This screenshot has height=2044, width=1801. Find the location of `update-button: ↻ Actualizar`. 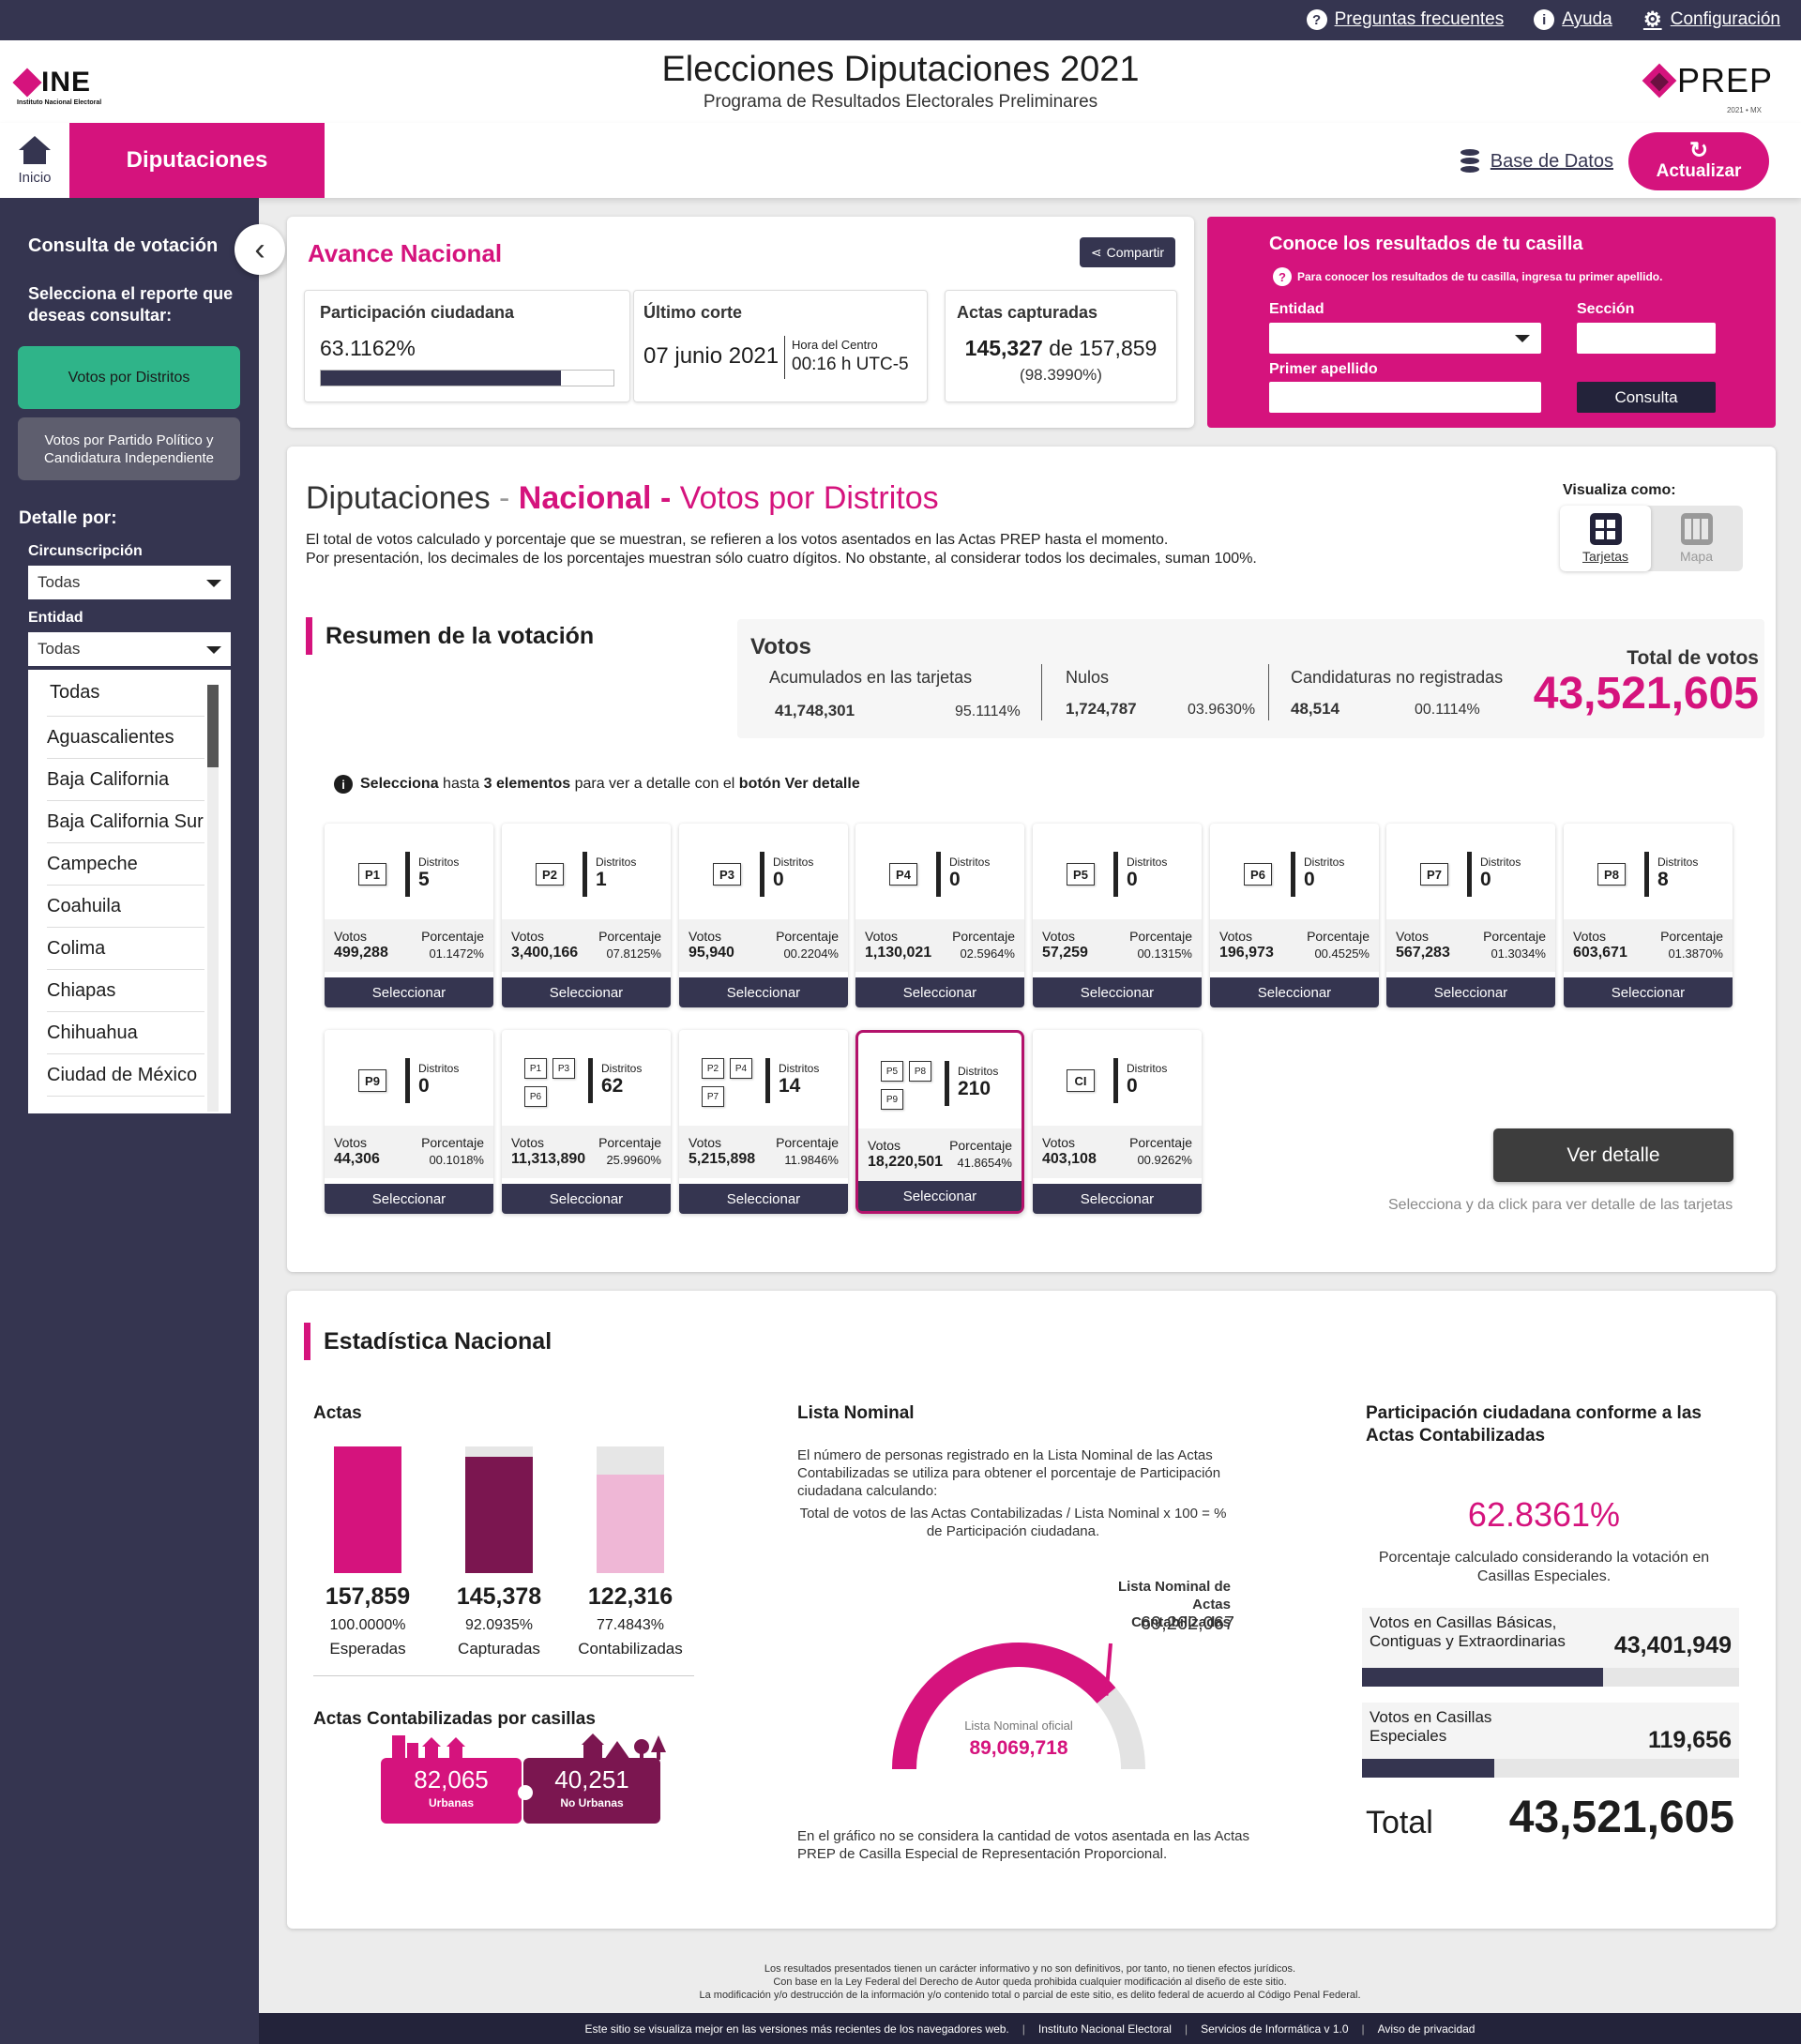

update-button: ↻ Actualizar is located at coordinates (1698, 161).